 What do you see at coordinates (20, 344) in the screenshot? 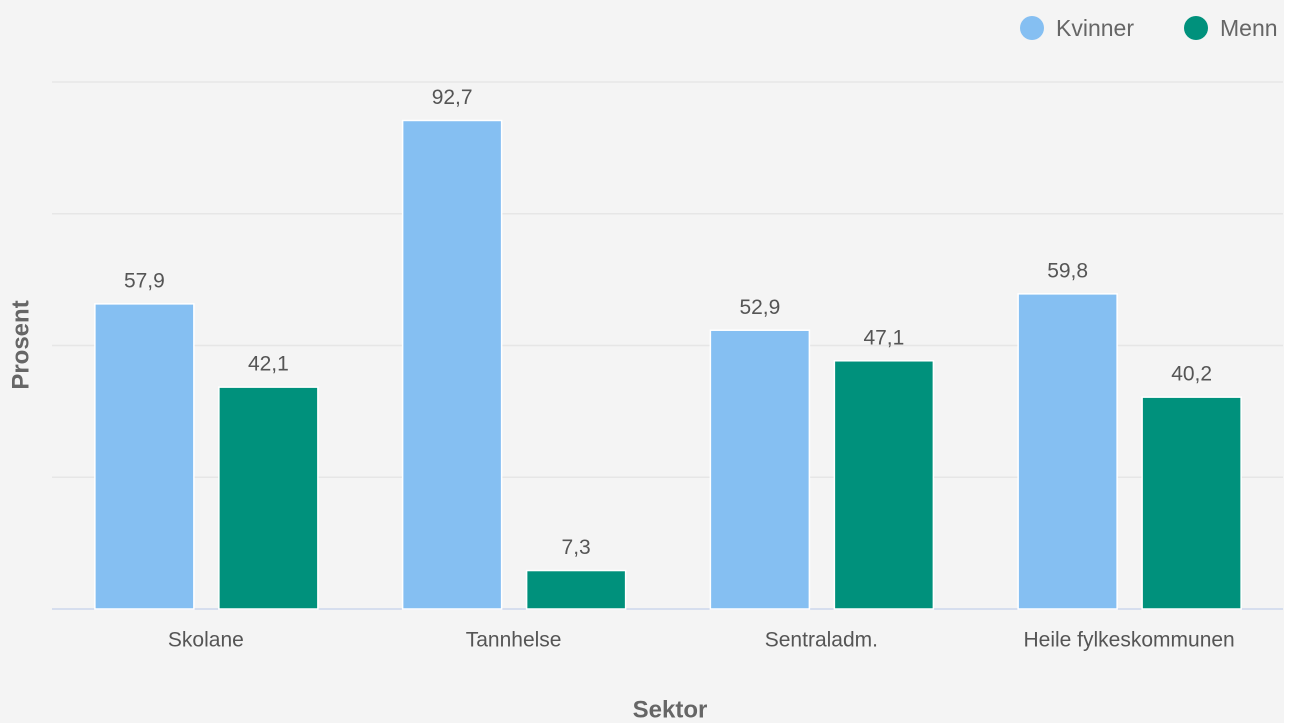
I see `y-axis-title: Prosent` at bounding box center [20, 344].